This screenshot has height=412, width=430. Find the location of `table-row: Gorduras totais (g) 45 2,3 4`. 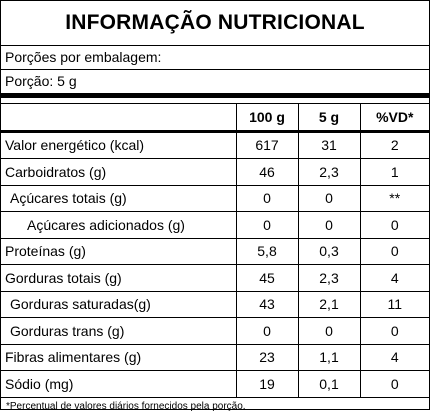

table-row: Gorduras totais (g) 45 2,3 4 is located at coordinates (215, 278).